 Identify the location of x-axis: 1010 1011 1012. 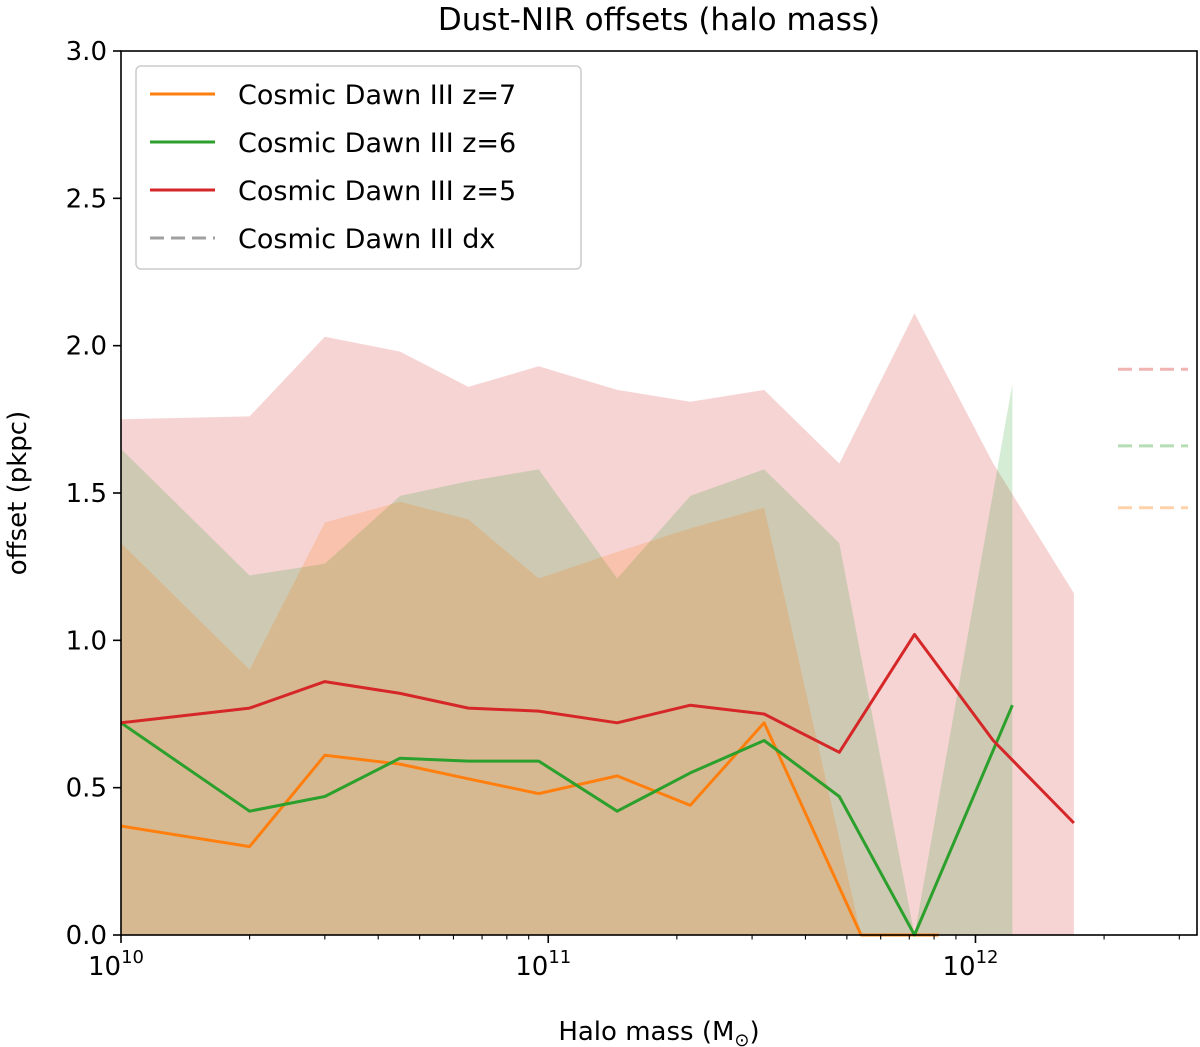
(634, 958).